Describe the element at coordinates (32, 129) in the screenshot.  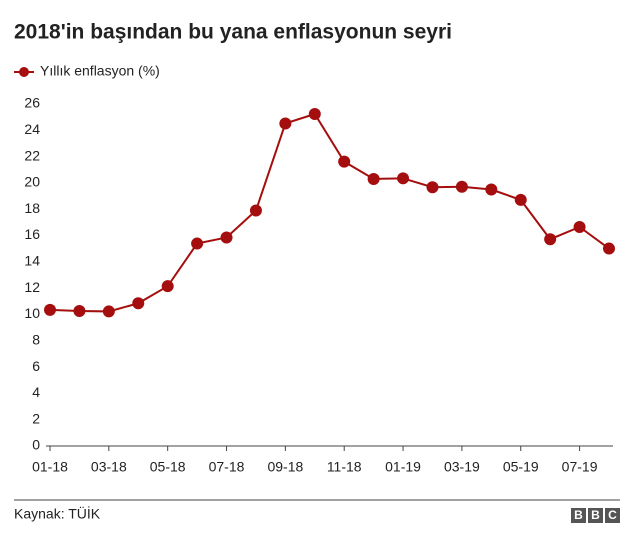
I see `y-tick-label: 24` at that location.